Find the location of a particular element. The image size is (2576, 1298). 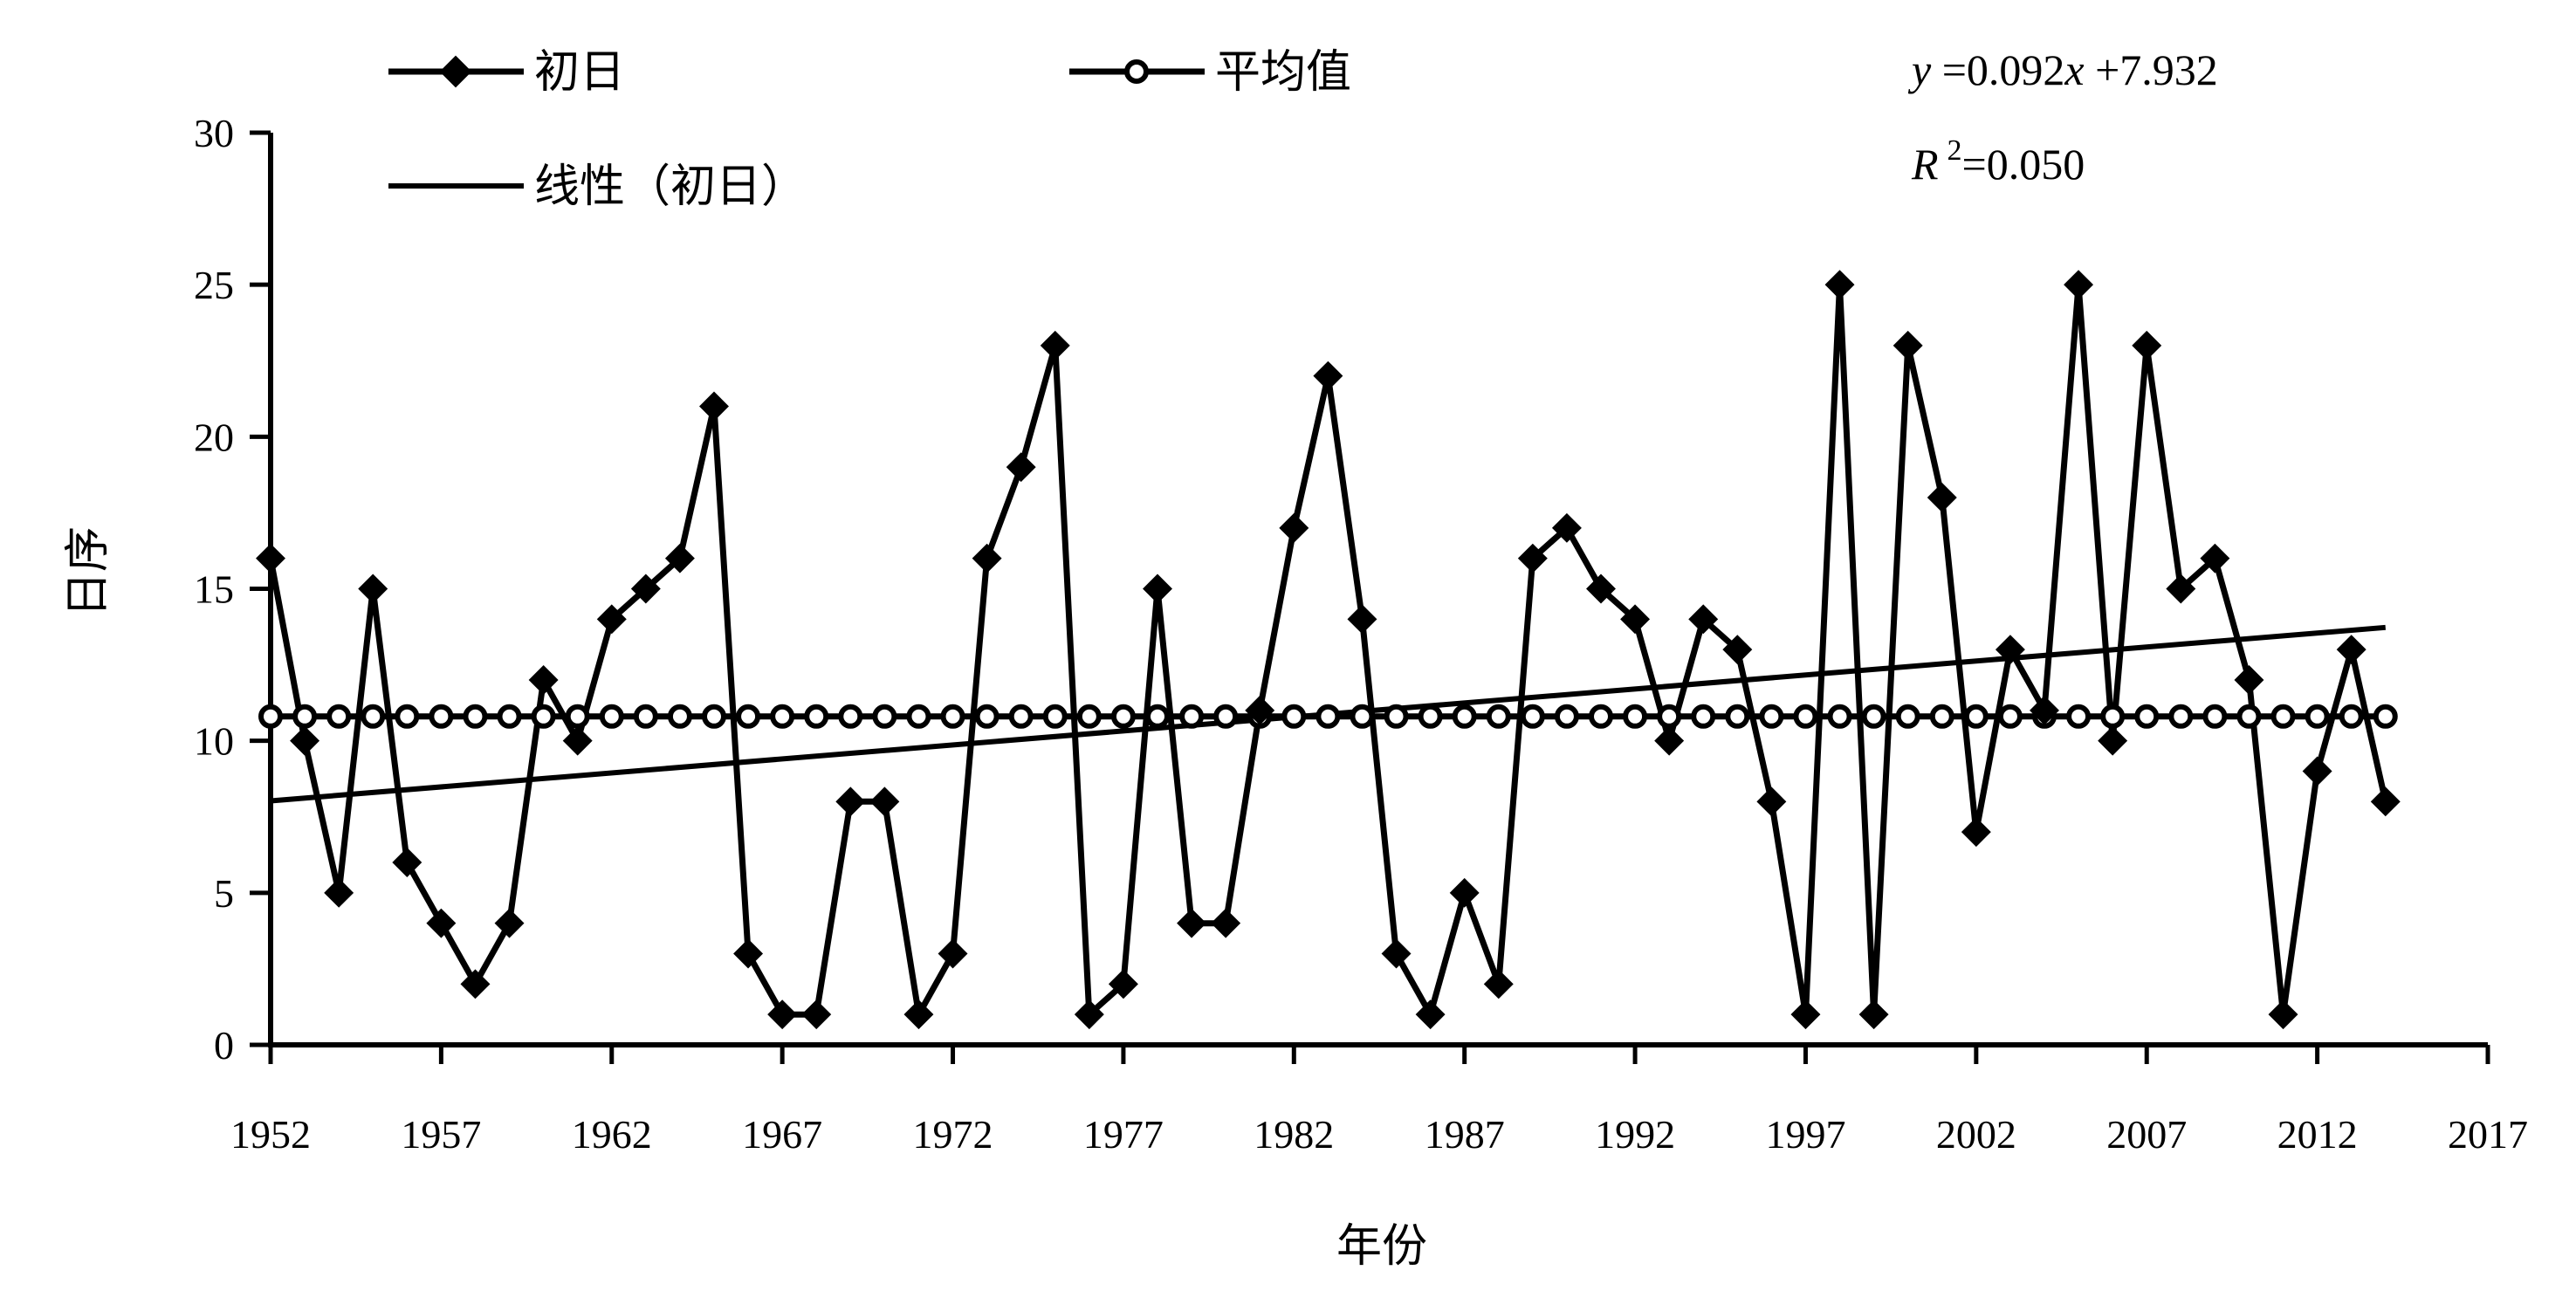

x-tick-label: 1997 is located at coordinates (1805, 1134).